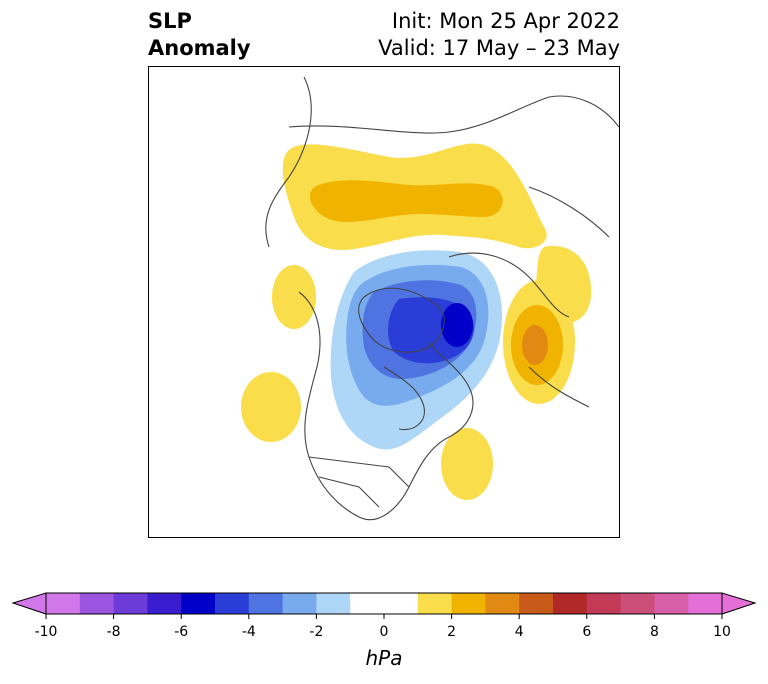 The image size is (768, 684). Describe the element at coordinates (467, 464) in the screenshot. I see `anomaly-positive-atlantic` at that location.